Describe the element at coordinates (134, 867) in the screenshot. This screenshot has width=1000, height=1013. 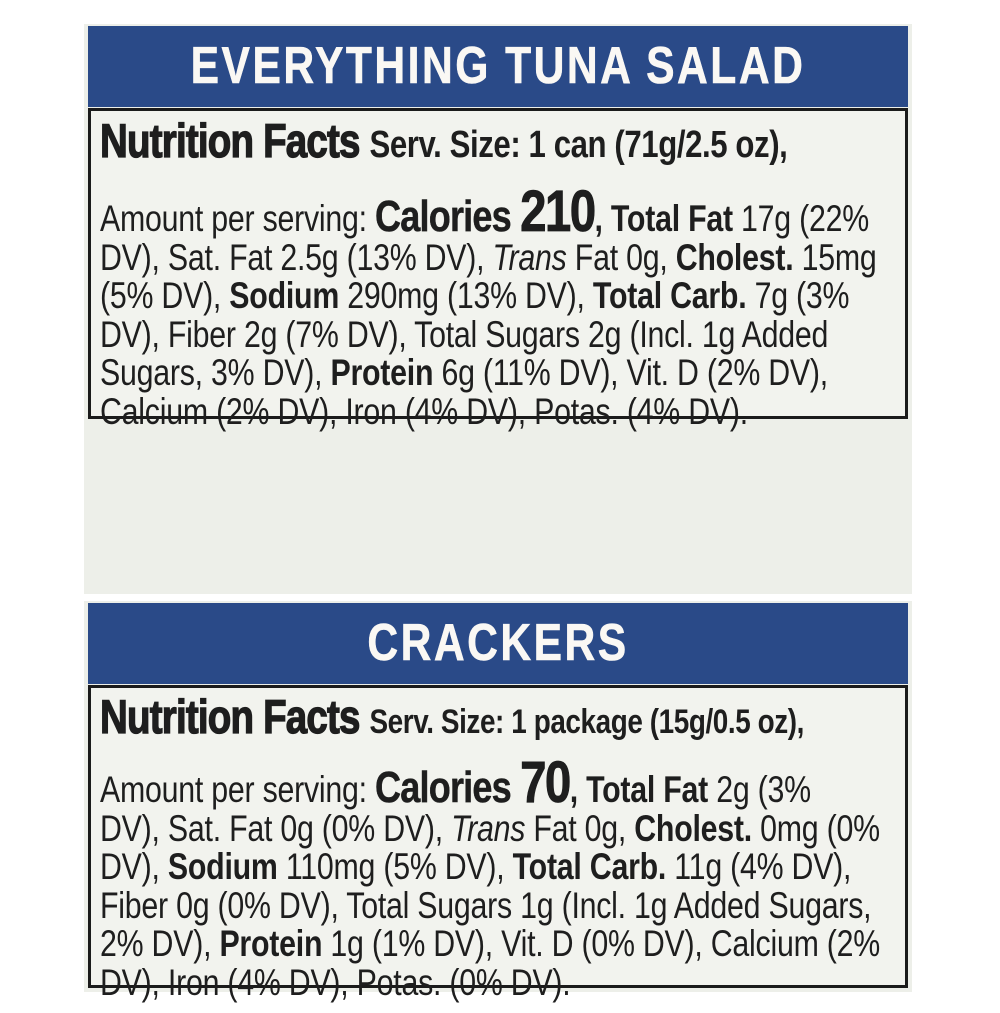
I see `text-segment: DV),` at that location.